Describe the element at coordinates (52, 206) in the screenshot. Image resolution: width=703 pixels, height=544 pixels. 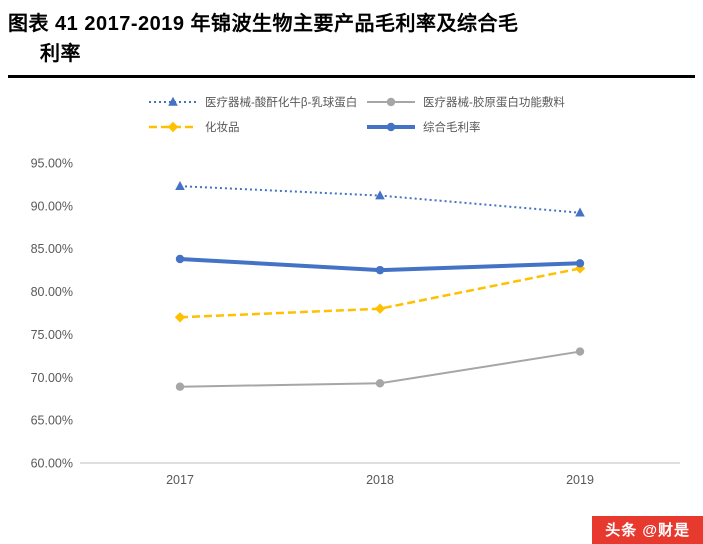
I see `y-axis-tick-label: 90.00%` at that location.